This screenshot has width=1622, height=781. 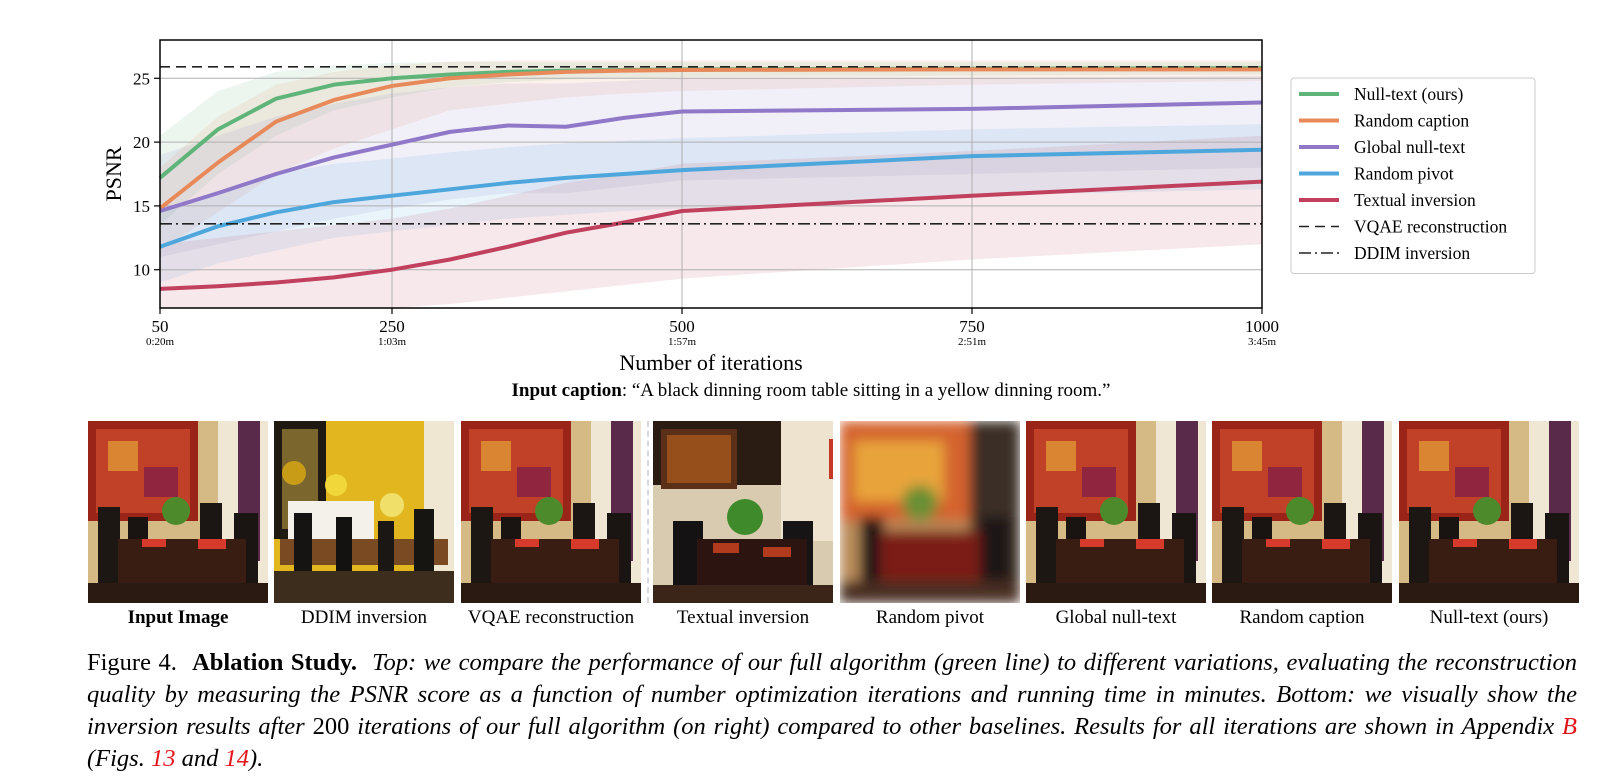 I want to click on x-tick-label: 500, so click(x=682, y=326).